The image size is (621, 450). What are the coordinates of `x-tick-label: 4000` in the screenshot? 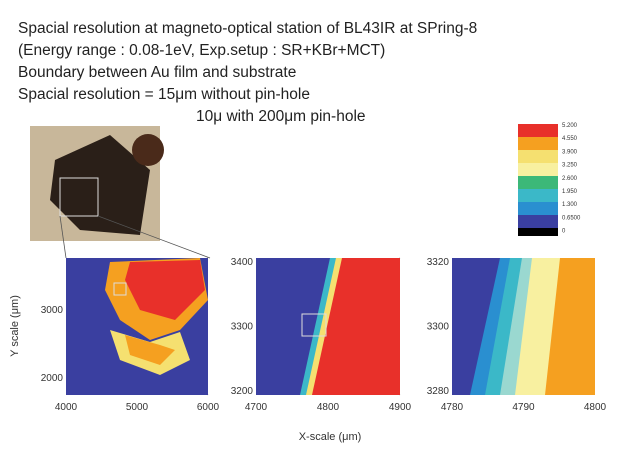 It's located at (66, 407).